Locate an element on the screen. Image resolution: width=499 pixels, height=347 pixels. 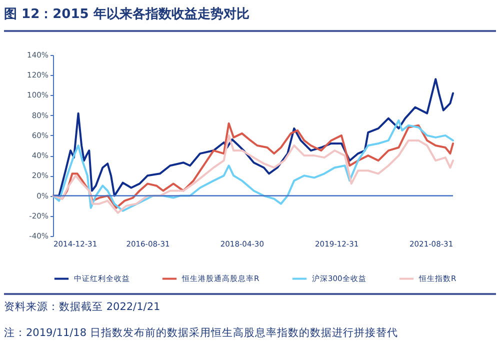
chart-title: 图 12：2015 年以来各指数收益走势对比 is located at coordinates (127, 14).